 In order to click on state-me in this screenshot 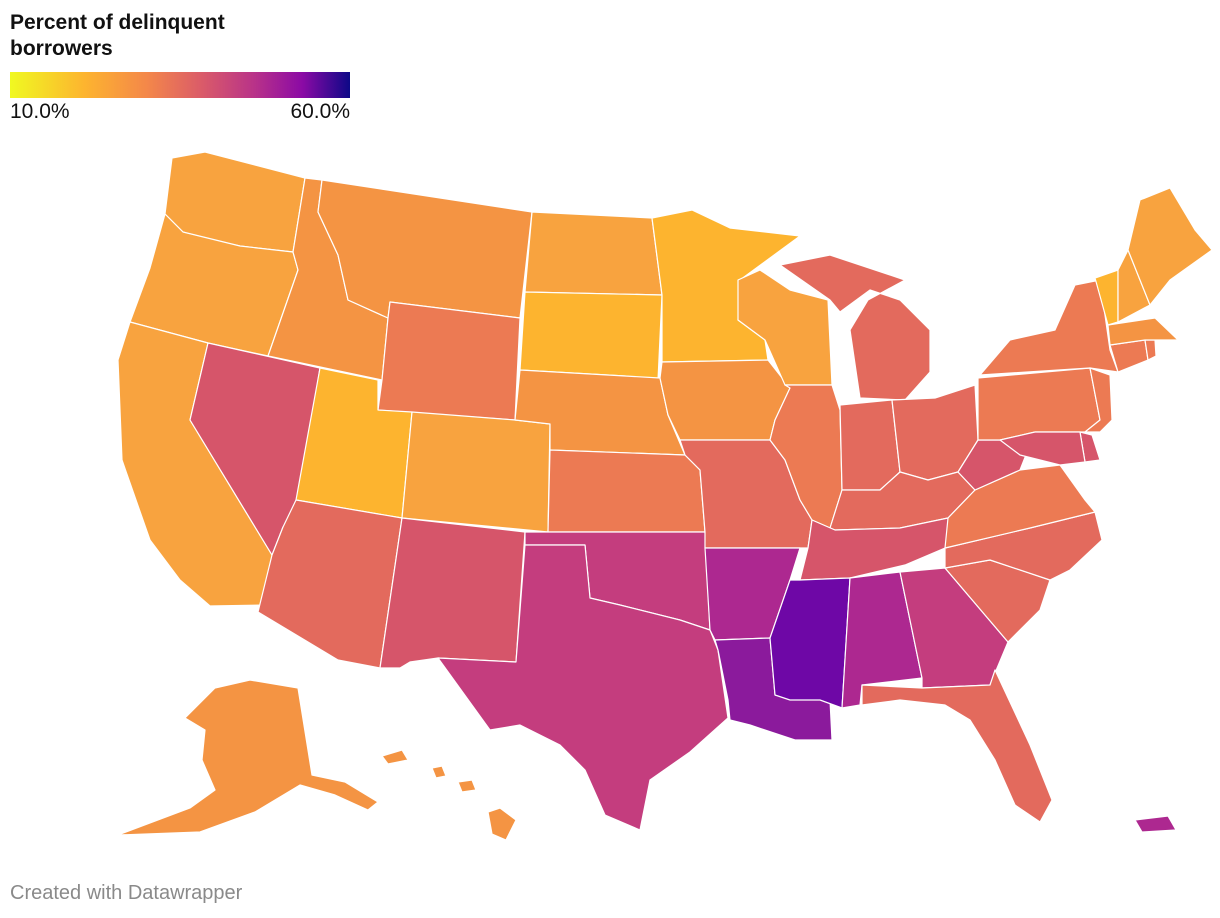, I will do `click(1170, 246)`.